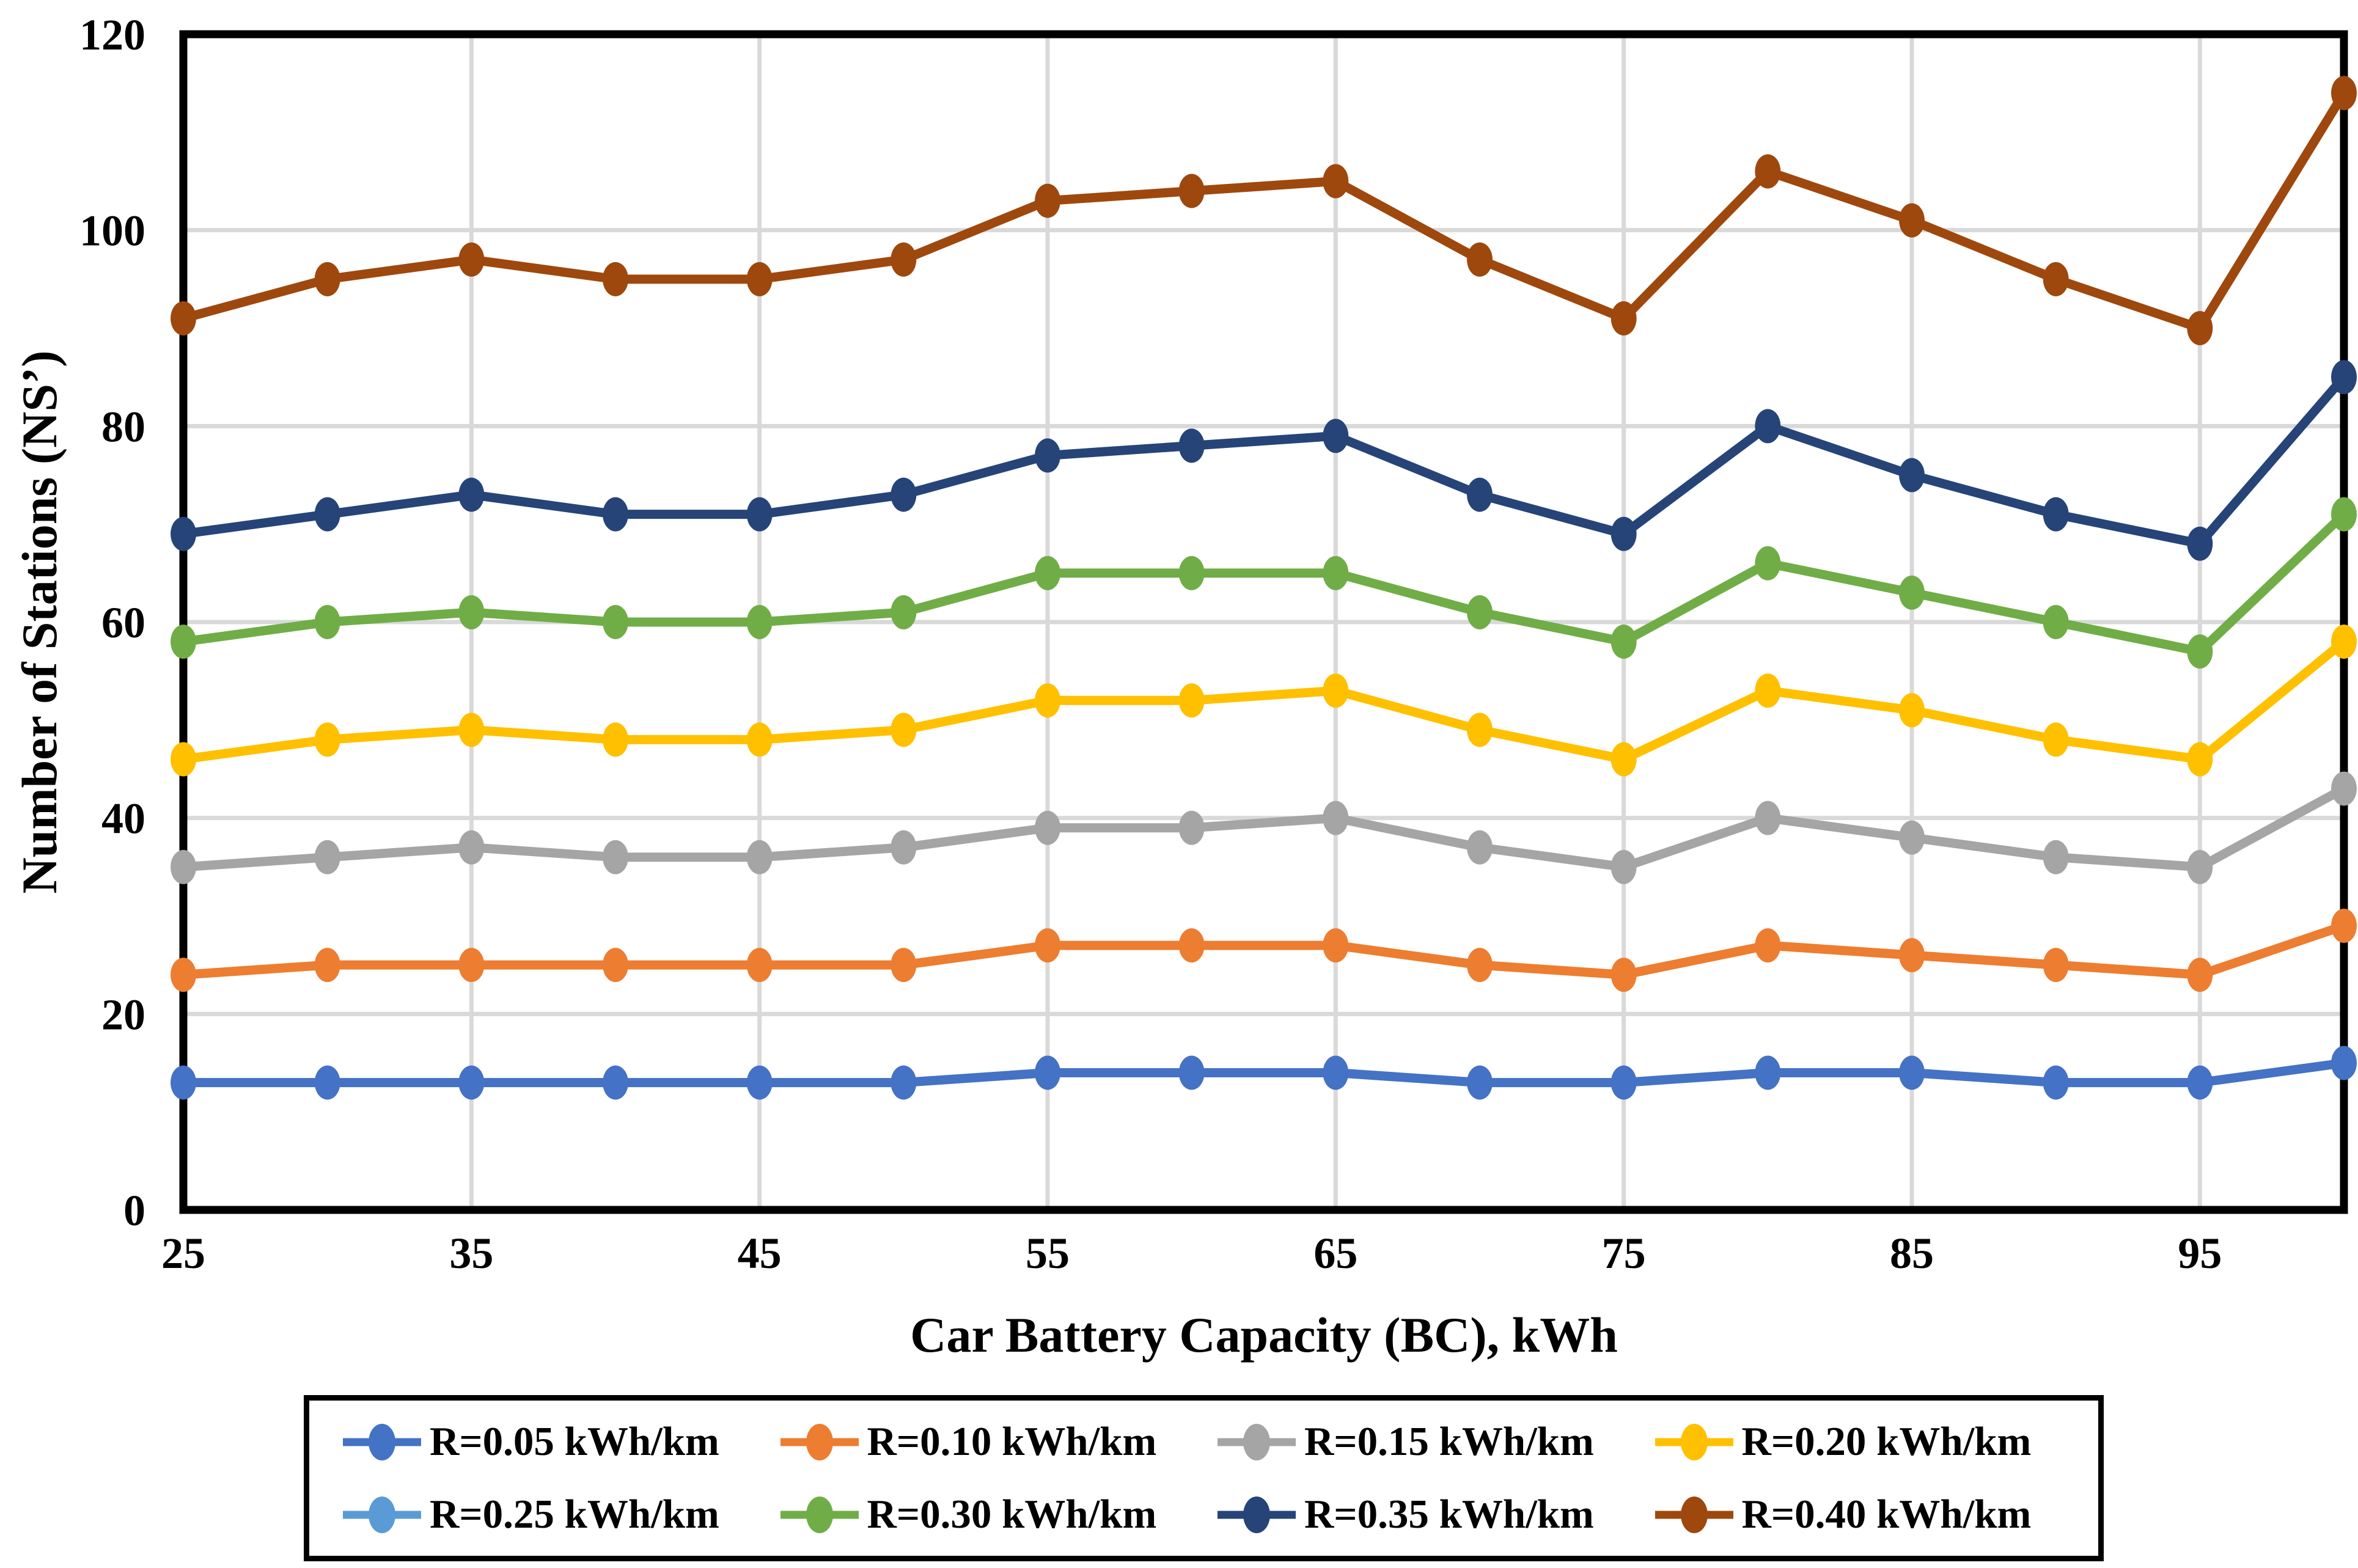 This screenshot has height=1568, width=2358. I want to click on series-line R=0.15 kWh/km, so click(1264, 828).